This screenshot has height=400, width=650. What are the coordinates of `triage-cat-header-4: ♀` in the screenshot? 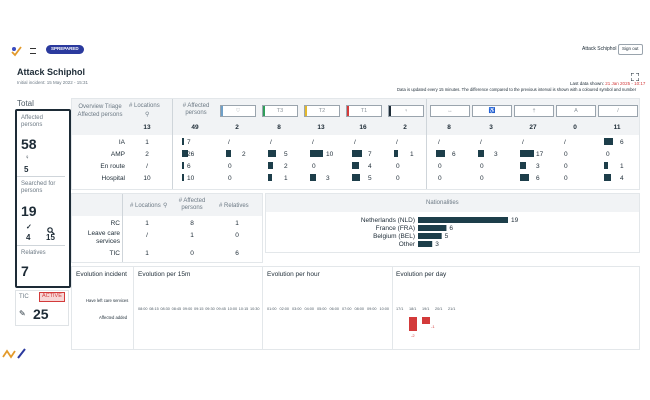 It's located at (406, 111).